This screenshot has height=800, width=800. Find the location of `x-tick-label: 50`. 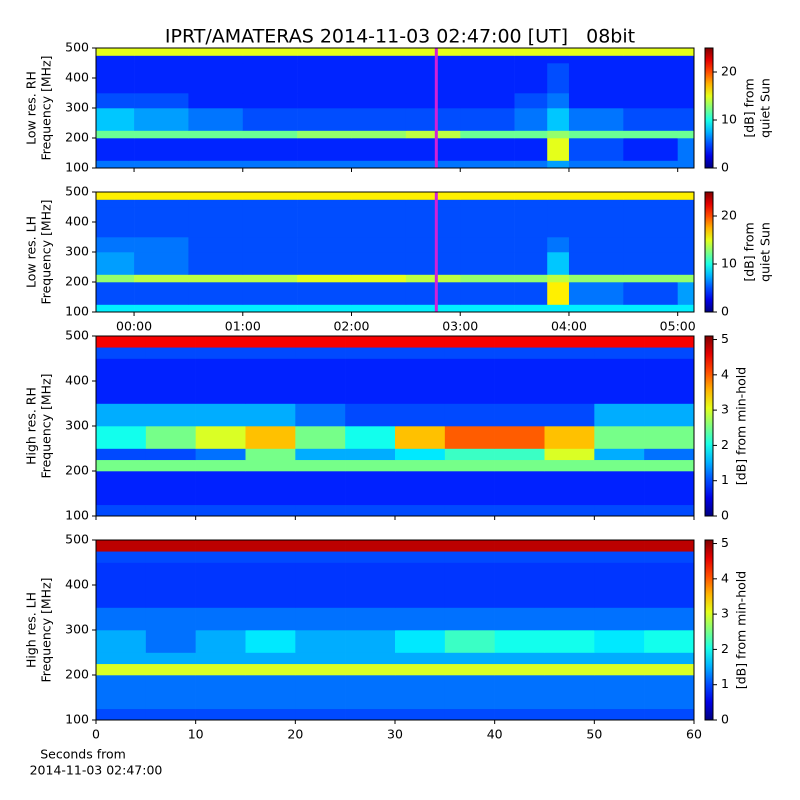

x-tick-label: 50 is located at coordinates (594, 734).